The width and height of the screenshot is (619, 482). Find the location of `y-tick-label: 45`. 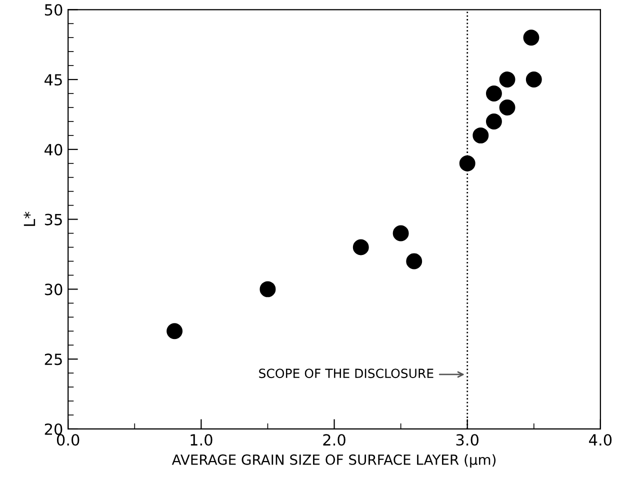

y-tick-label: 45 is located at coordinates (53, 80).